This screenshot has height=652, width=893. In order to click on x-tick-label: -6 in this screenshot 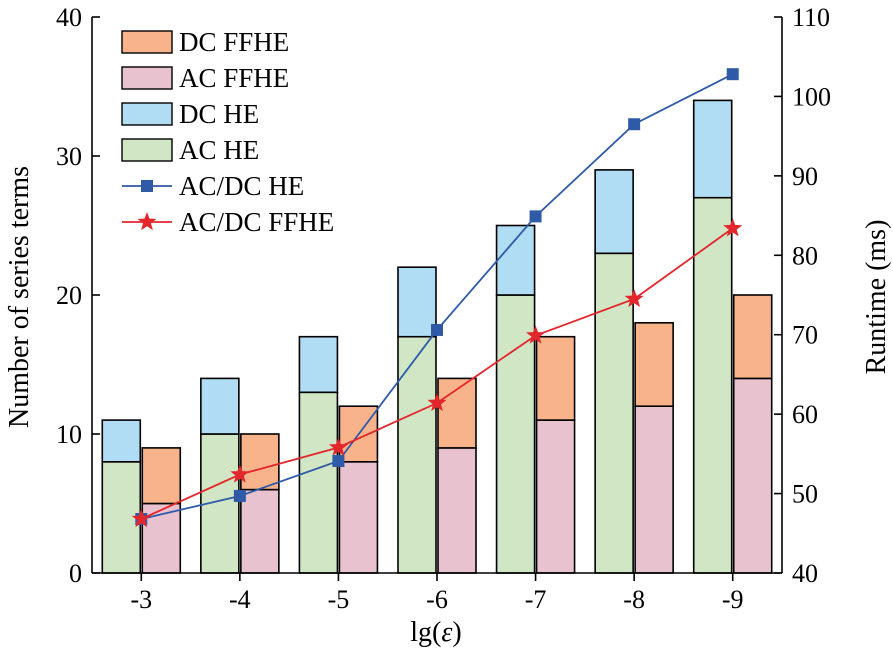, I will do `click(437, 599)`.